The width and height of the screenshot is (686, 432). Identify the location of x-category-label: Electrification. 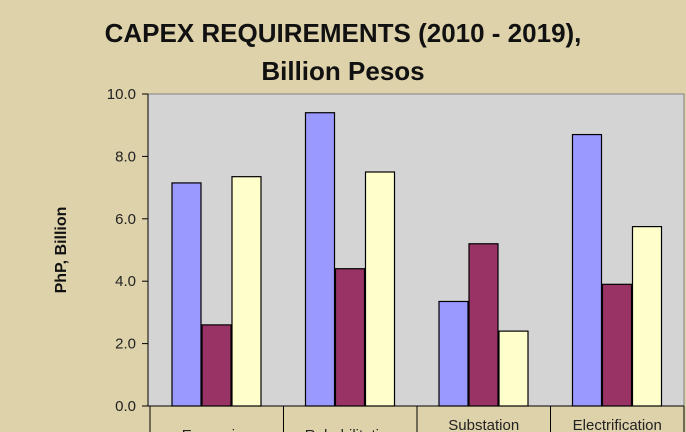
(617, 424).